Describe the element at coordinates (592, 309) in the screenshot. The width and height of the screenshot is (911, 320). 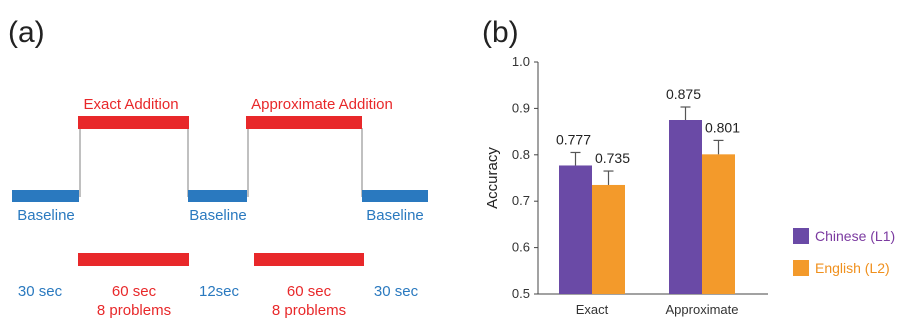
I see `x-tick-label: Exact` at that location.